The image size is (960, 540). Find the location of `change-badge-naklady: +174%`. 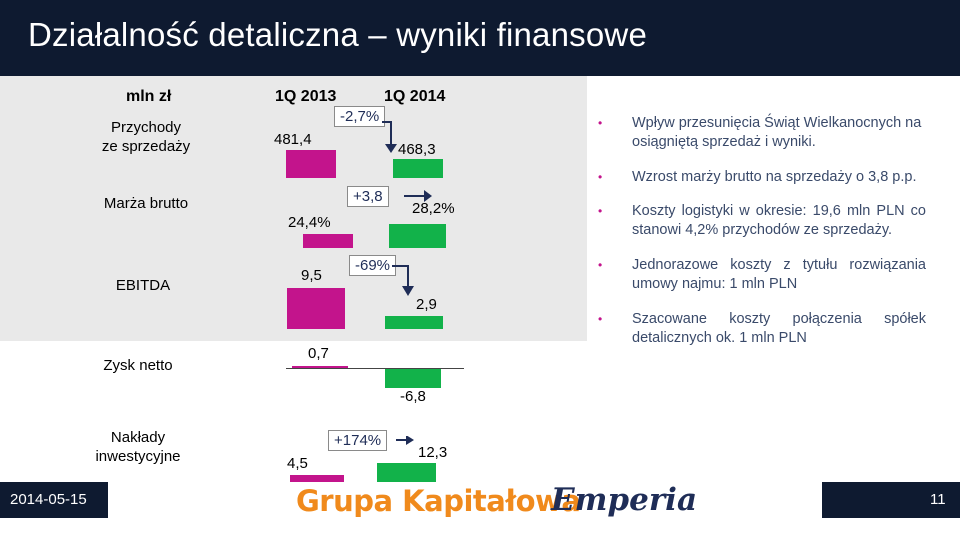

change-badge-naklady: +174% is located at coordinates (358, 440).